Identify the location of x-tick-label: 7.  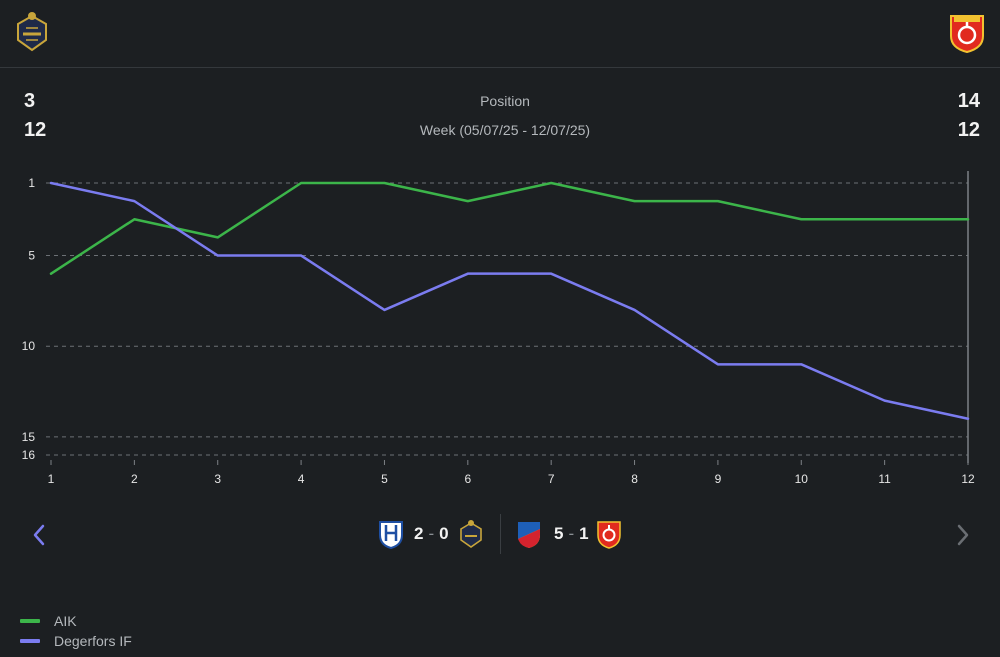
(551, 479).